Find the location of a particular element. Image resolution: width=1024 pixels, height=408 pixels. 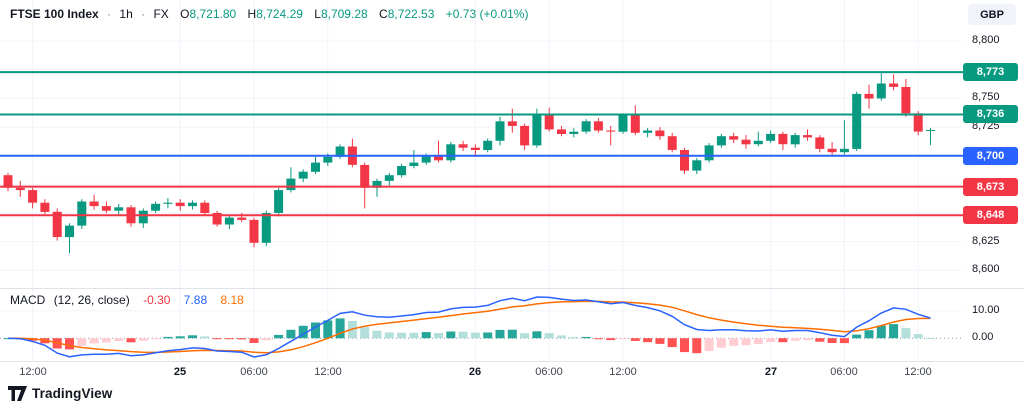

currency-button: GBP is located at coordinates (992, 14).